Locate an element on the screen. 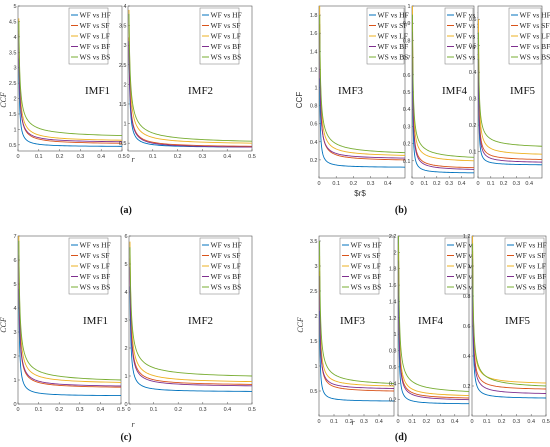 The width and height of the screenshot is (550, 447). panel-title: IMF5 is located at coordinates (523, 91).